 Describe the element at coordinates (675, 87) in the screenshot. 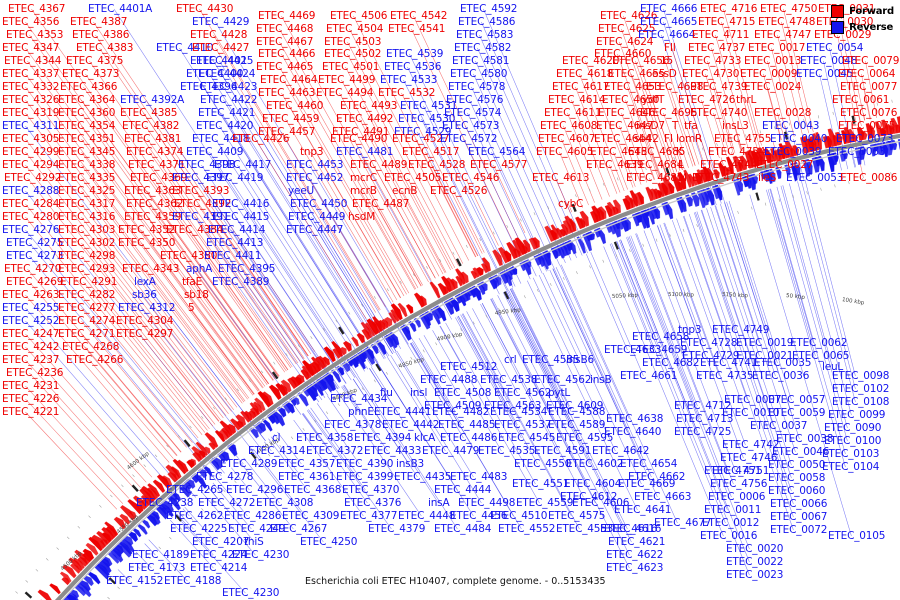

I see `gene-label: ETEC_4698` at that location.